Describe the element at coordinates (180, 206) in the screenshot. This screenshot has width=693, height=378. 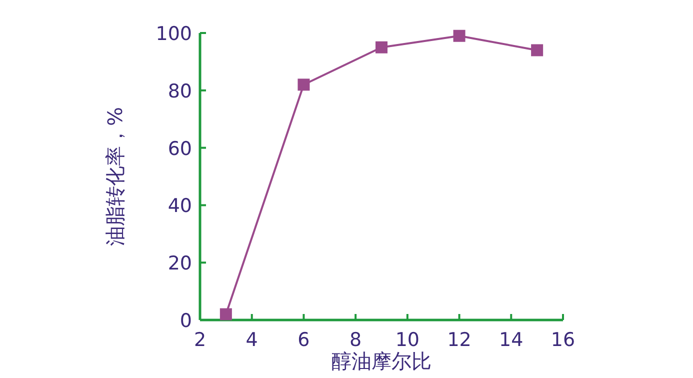
I see `y-tick-label: 40` at that location.